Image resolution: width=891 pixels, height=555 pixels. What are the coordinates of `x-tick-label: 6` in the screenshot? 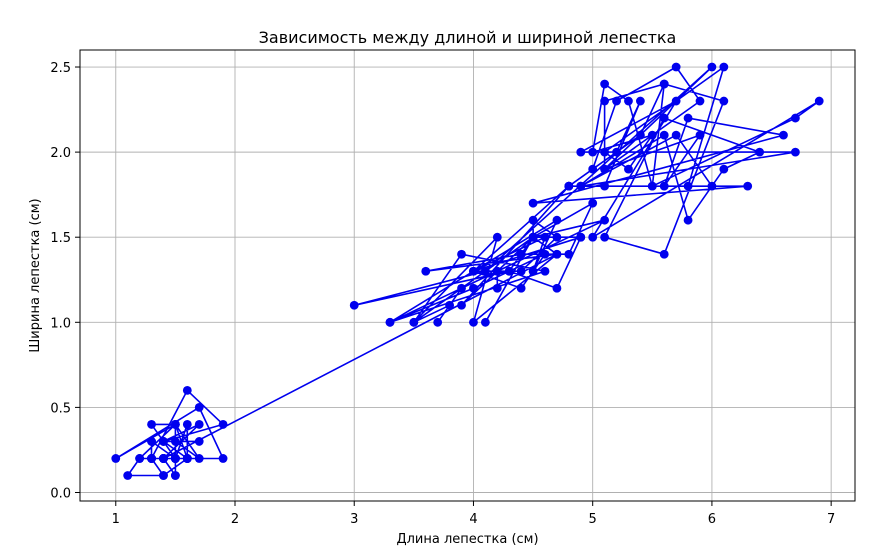 It's located at (712, 519).